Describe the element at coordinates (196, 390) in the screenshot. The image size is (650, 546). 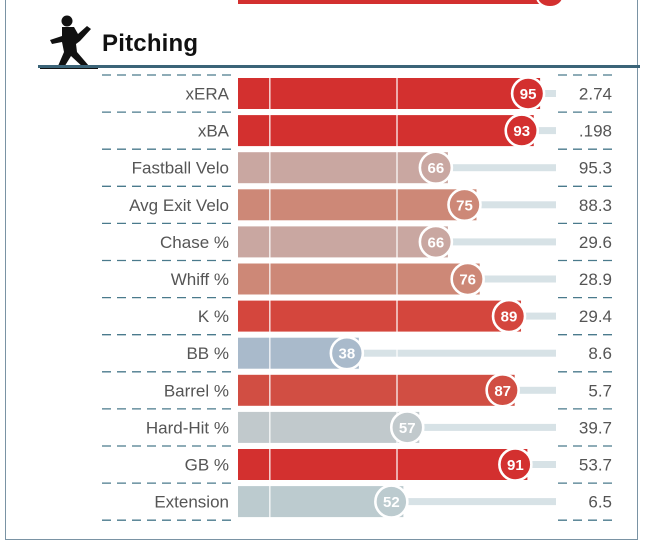
I see `metric-label: Barrel %` at that location.